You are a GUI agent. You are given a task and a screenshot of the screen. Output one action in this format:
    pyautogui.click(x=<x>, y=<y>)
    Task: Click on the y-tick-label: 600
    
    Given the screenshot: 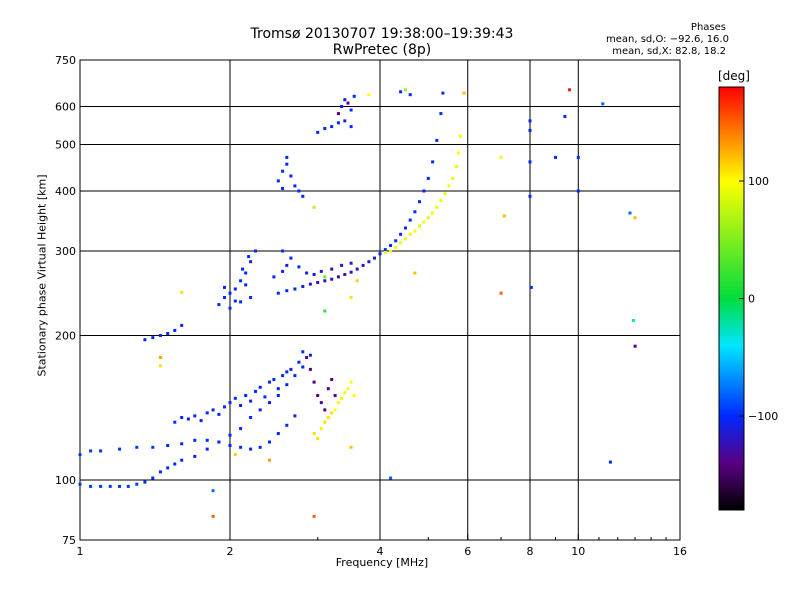 What is the action you would take?
    pyautogui.click(x=65, y=107)
    